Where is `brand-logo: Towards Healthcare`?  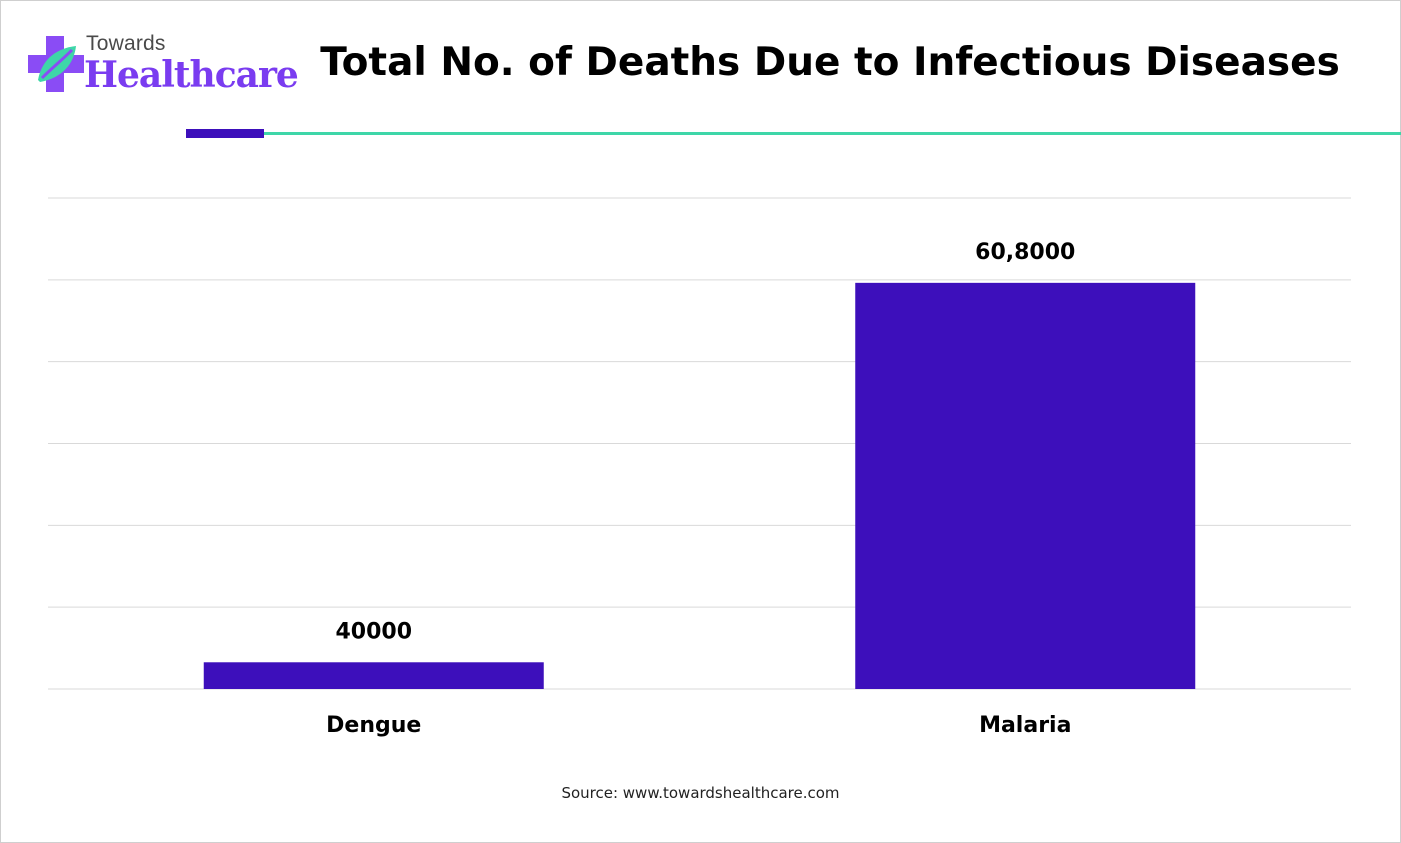 brand-logo: Towards Healthcare is located at coordinates (163, 67).